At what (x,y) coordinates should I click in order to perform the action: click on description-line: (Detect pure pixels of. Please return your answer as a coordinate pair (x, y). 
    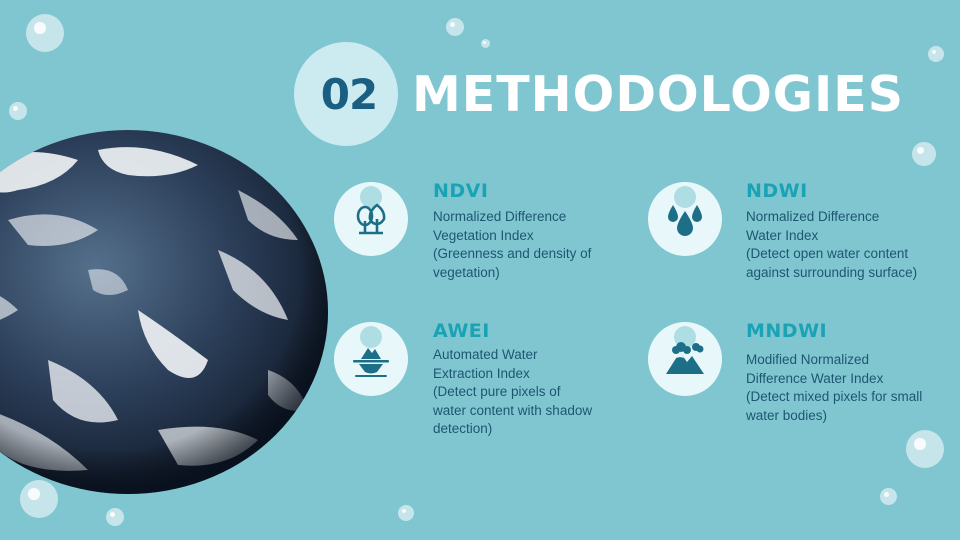
    Looking at the image, I should click on (497, 391).